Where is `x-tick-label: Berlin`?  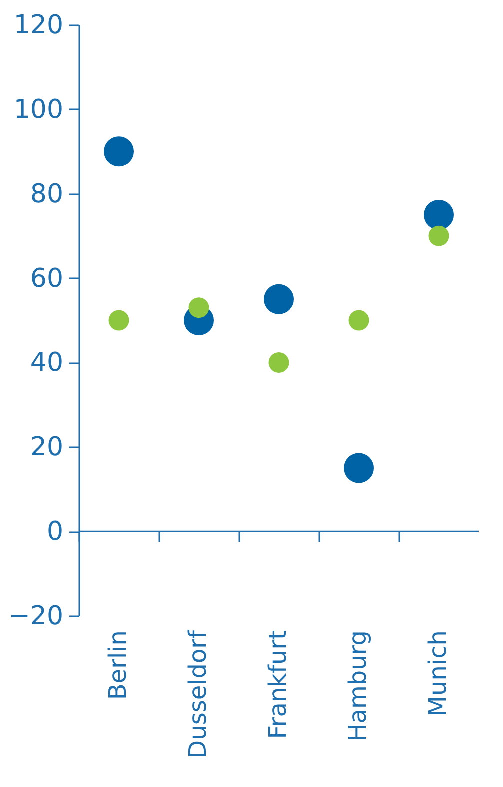
x-tick-label: Berlin is located at coordinates (118, 665).